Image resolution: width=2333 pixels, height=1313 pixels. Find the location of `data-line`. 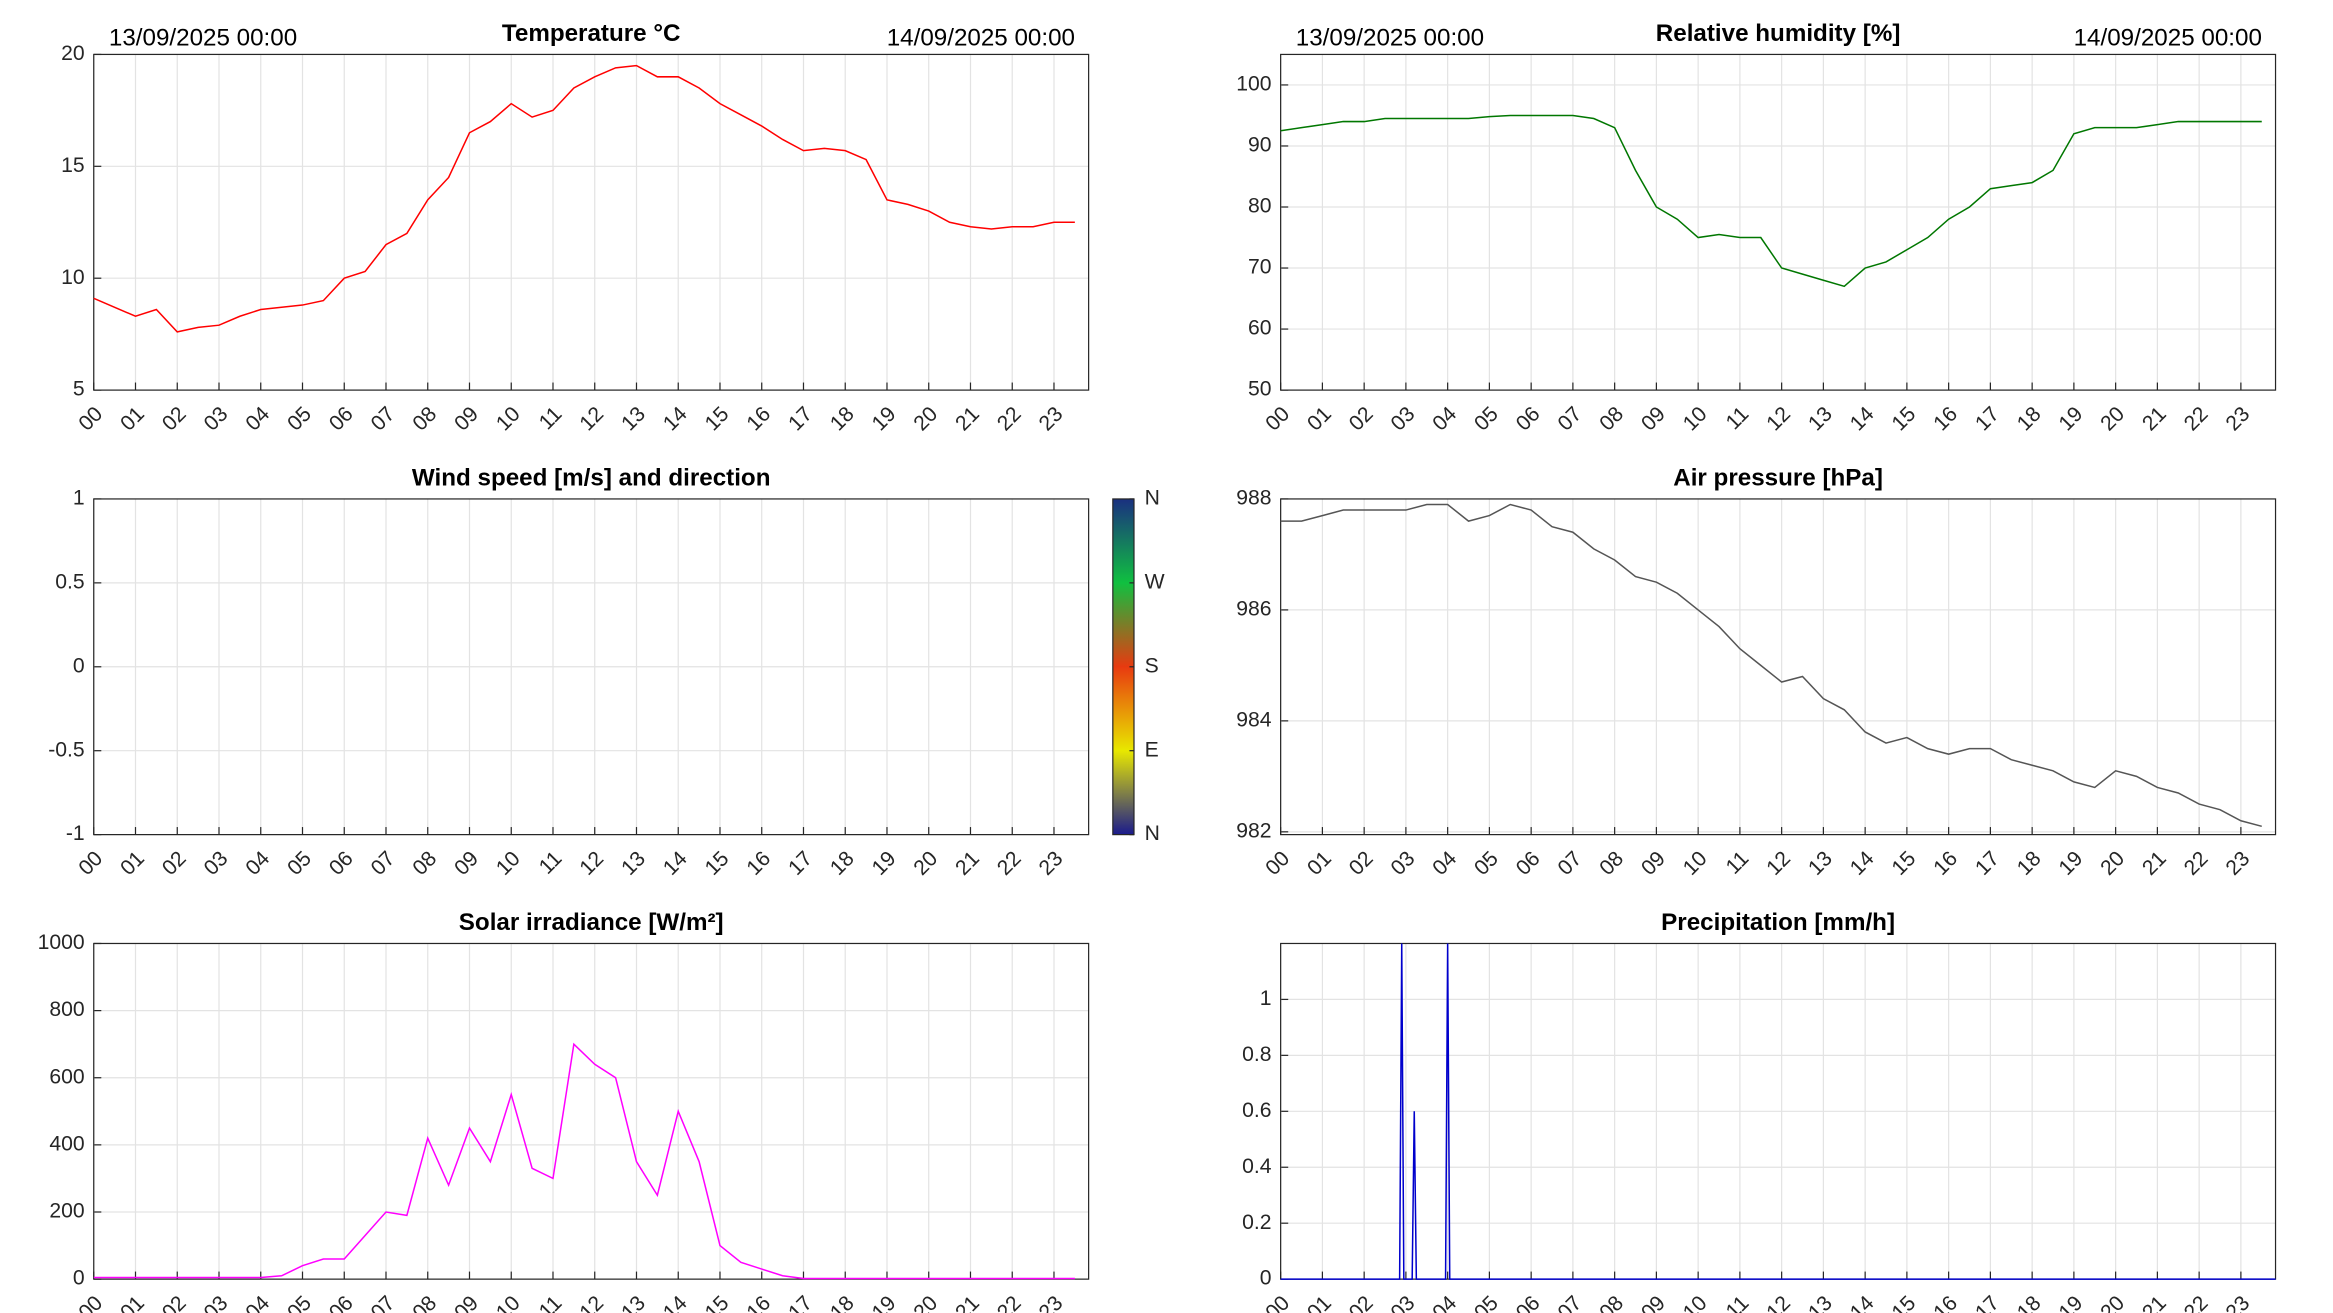

data-line is located at coordinates (1771, 201).